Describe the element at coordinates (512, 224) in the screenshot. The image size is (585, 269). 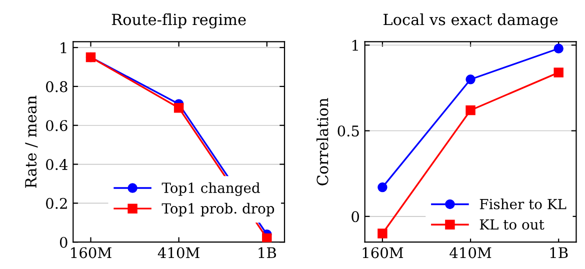
I see `legend-label: KL to out` at that location.